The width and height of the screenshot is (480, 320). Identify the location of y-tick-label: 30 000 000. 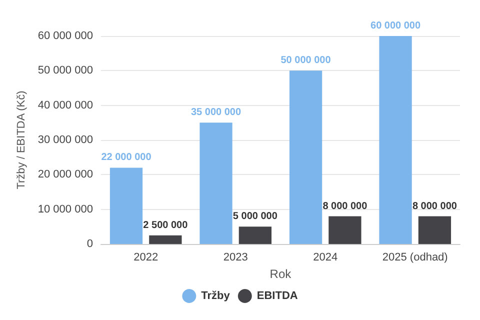
(65, 140).